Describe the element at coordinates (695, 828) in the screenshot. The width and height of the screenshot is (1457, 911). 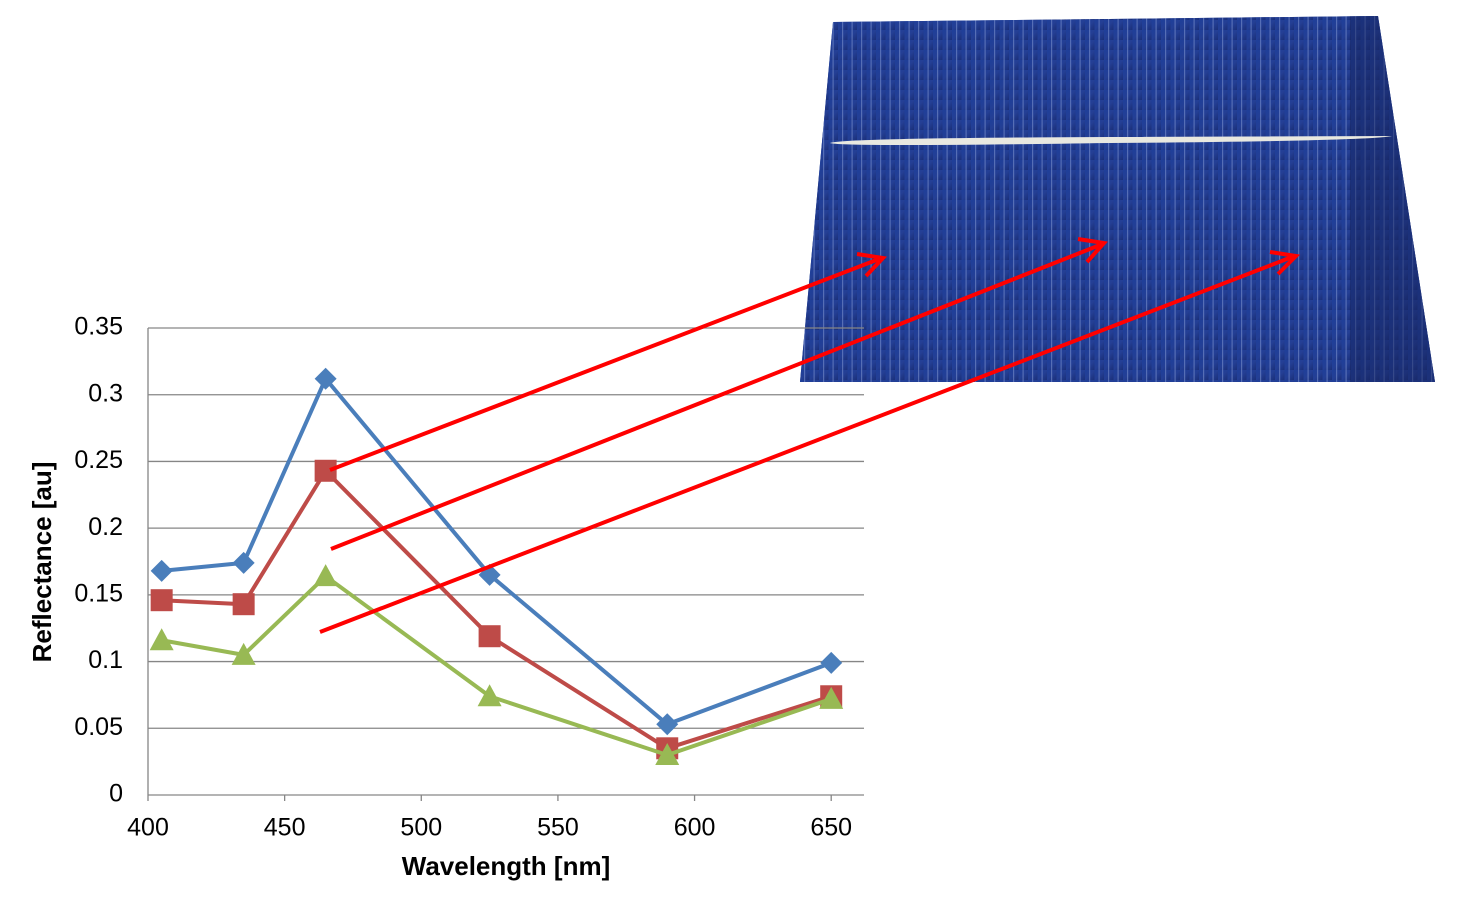
I see `x-tick-label: 600` at that location.